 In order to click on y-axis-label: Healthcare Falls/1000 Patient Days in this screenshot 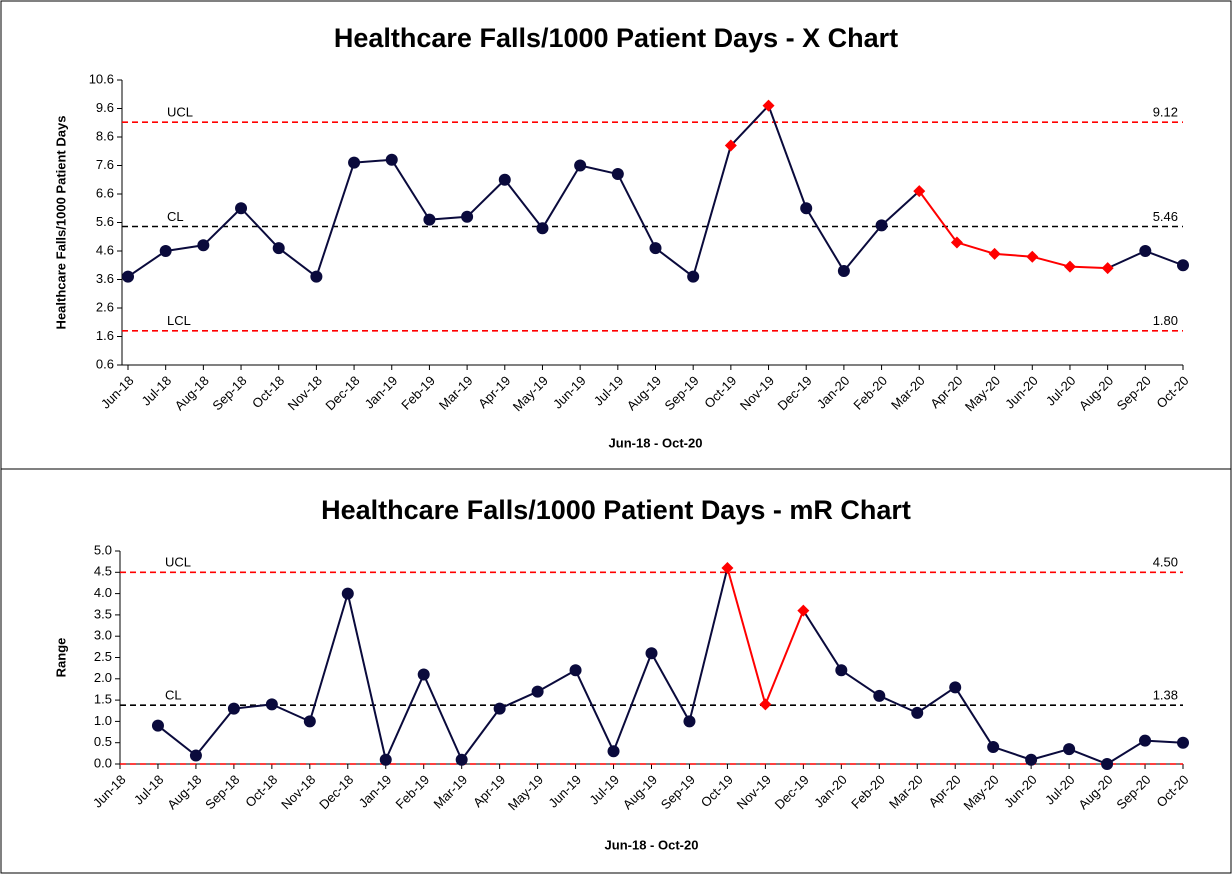, I will do `click(60, 223)`.